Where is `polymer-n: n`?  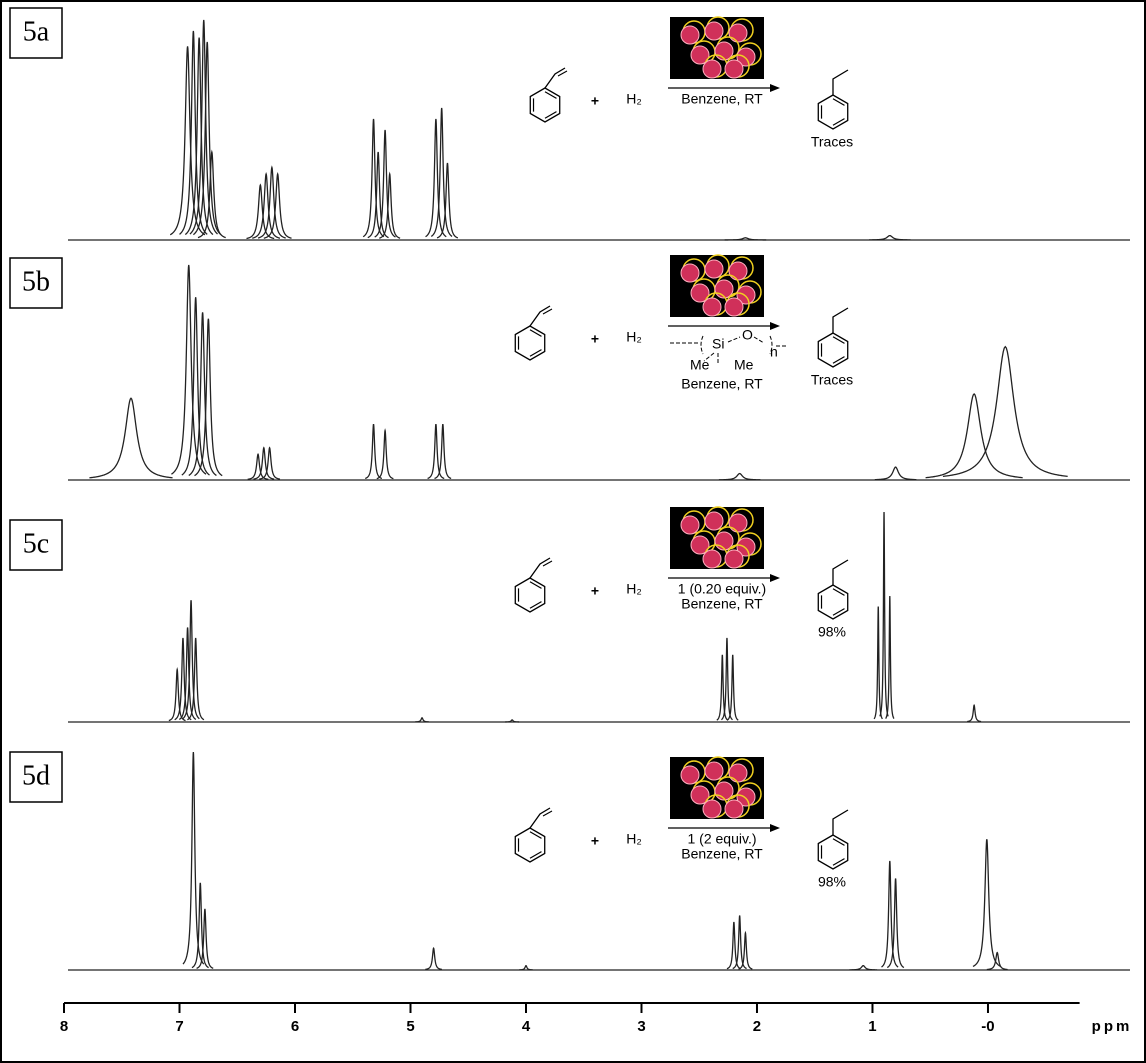
polymer-n: n is located at coordinates (774, 352).